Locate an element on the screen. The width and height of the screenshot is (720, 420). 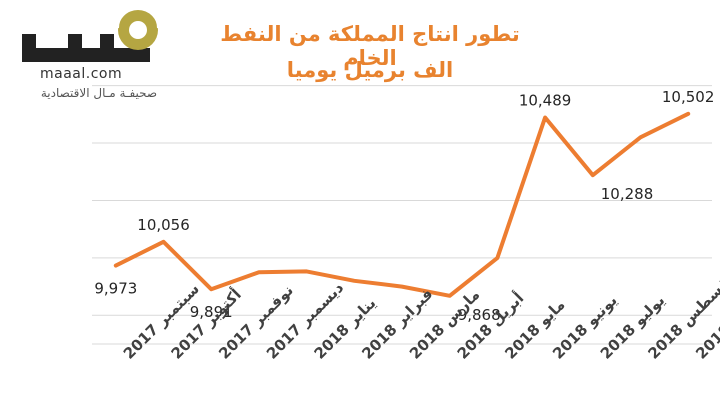
data-label-10: 10,288 is located at coordinates (627, 194).